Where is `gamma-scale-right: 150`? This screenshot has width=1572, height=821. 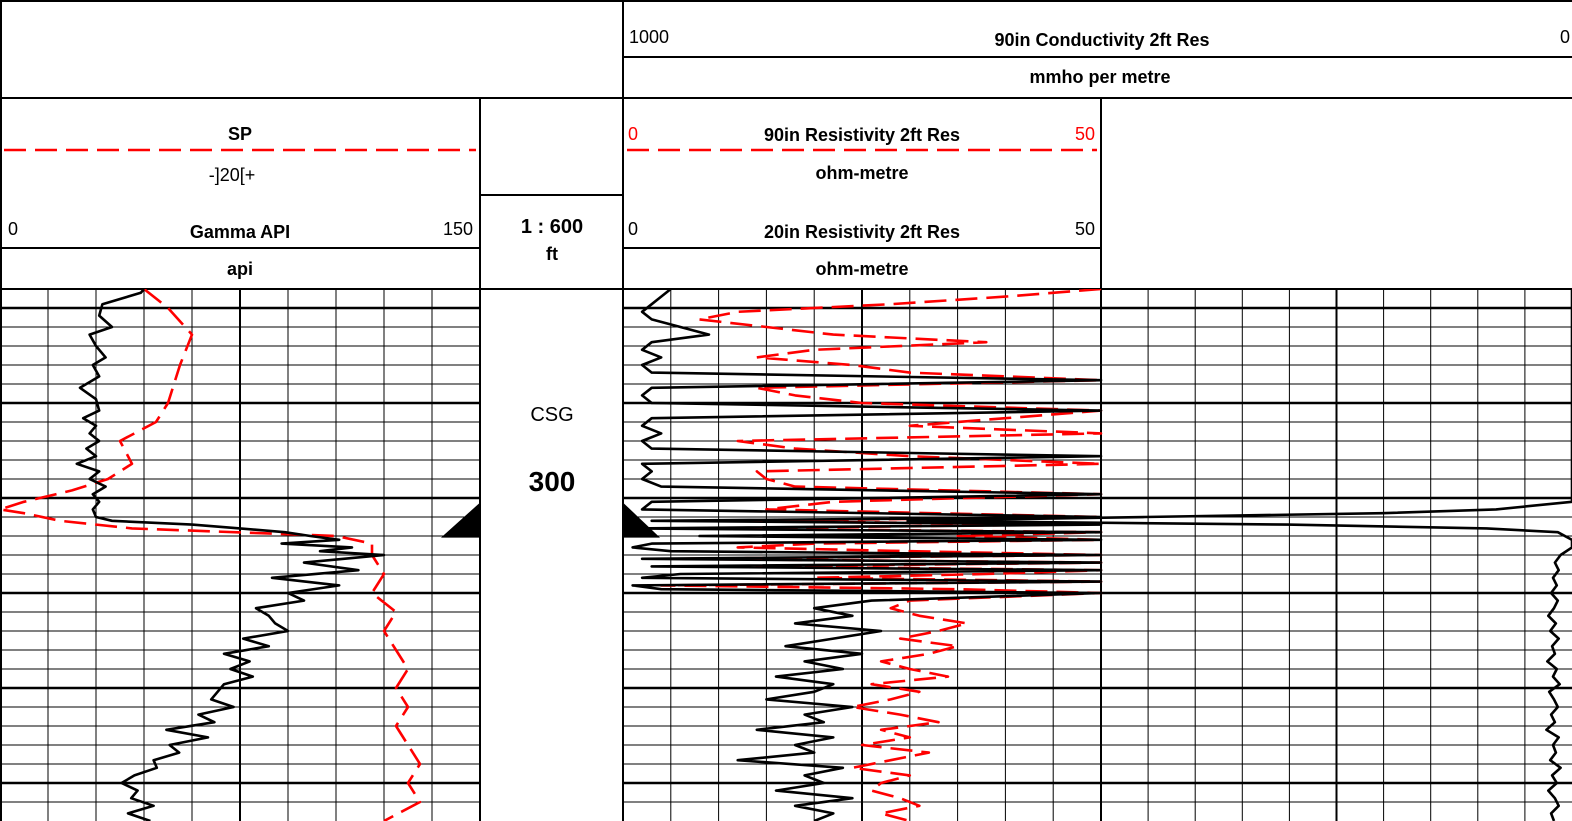
gamma-scale-right: 150 is located at coordinates (458, 229).